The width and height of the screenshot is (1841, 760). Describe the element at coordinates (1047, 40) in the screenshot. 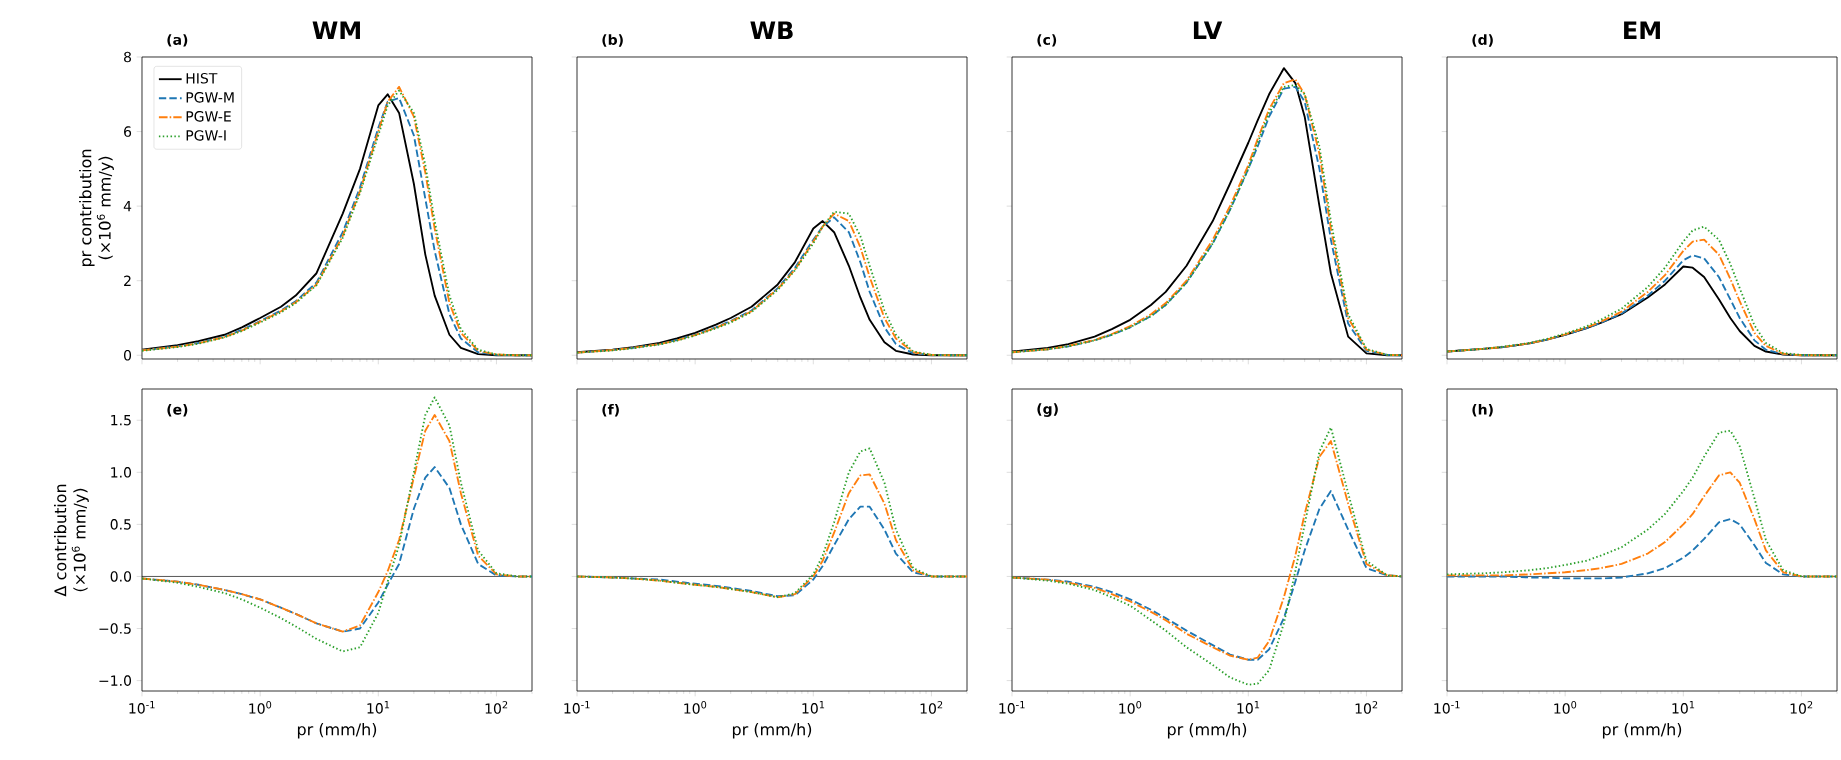

I see `text: (c)` at that location.